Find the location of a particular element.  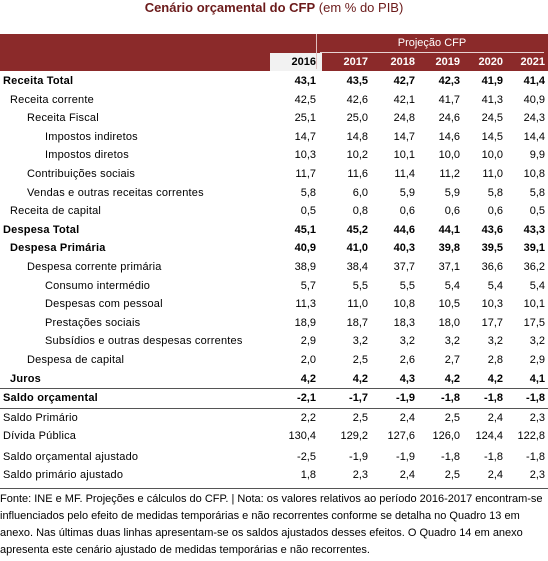

cell-2016: 130,4 is located at coordinates (302, 436).